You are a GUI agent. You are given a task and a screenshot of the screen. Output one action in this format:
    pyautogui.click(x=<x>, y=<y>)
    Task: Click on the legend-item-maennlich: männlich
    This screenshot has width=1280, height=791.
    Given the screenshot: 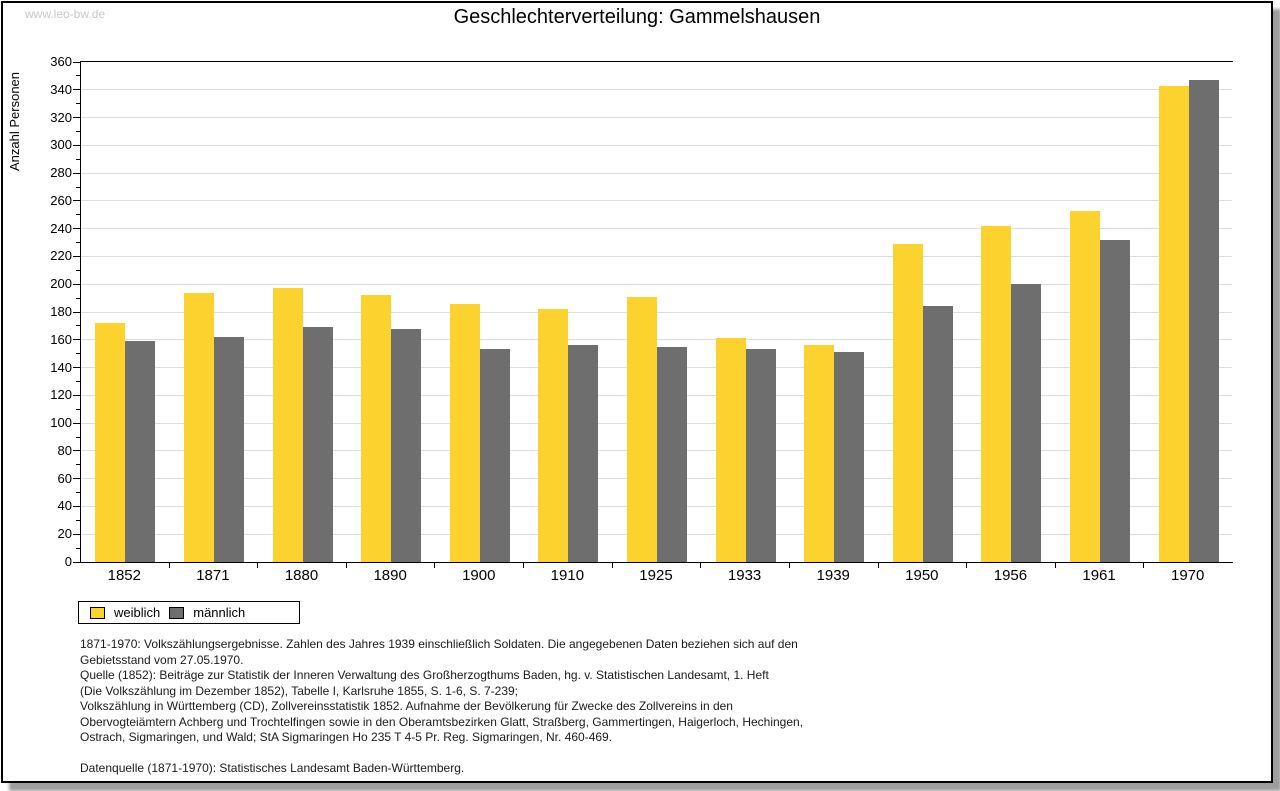 What is the action you would take?
    pyautogui.click(x=207, y=612)
    